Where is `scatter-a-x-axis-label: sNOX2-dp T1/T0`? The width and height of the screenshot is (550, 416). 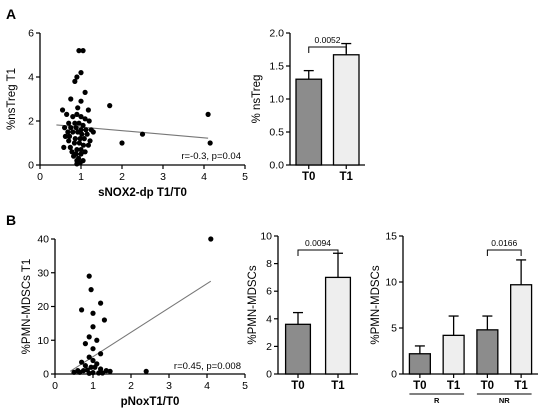 scatter-a-x-axis-label: sNOX2-dp T1/T0 is located at coordinates (142, 193).